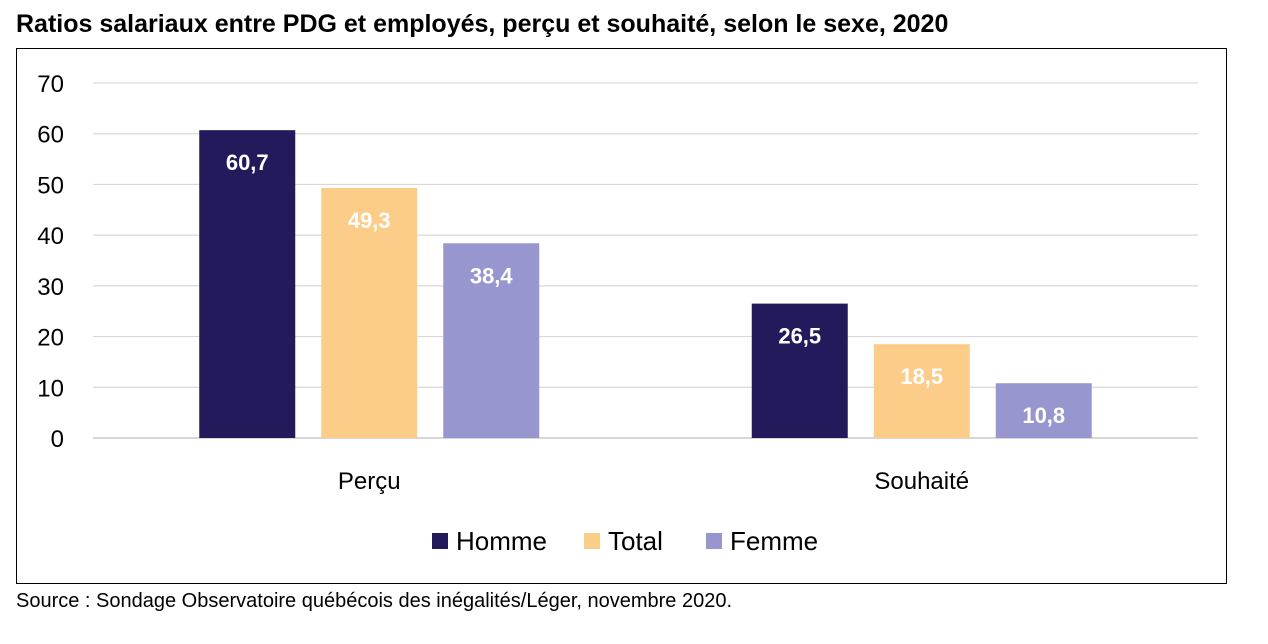 This screenshot has width=1268, height=644. I want to click on y-tick-label: 10, so click(50, 388).